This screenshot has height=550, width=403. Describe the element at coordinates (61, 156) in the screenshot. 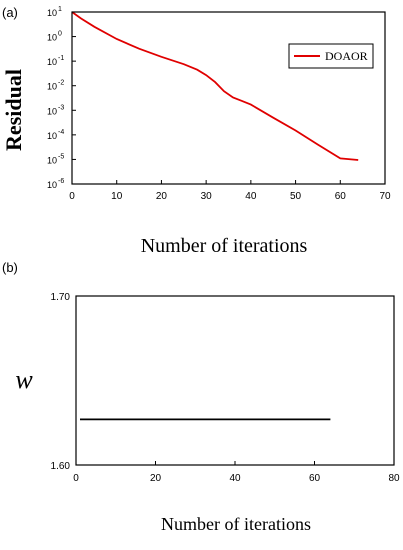

I see `y-tick-exponent-a: -5` at that location.